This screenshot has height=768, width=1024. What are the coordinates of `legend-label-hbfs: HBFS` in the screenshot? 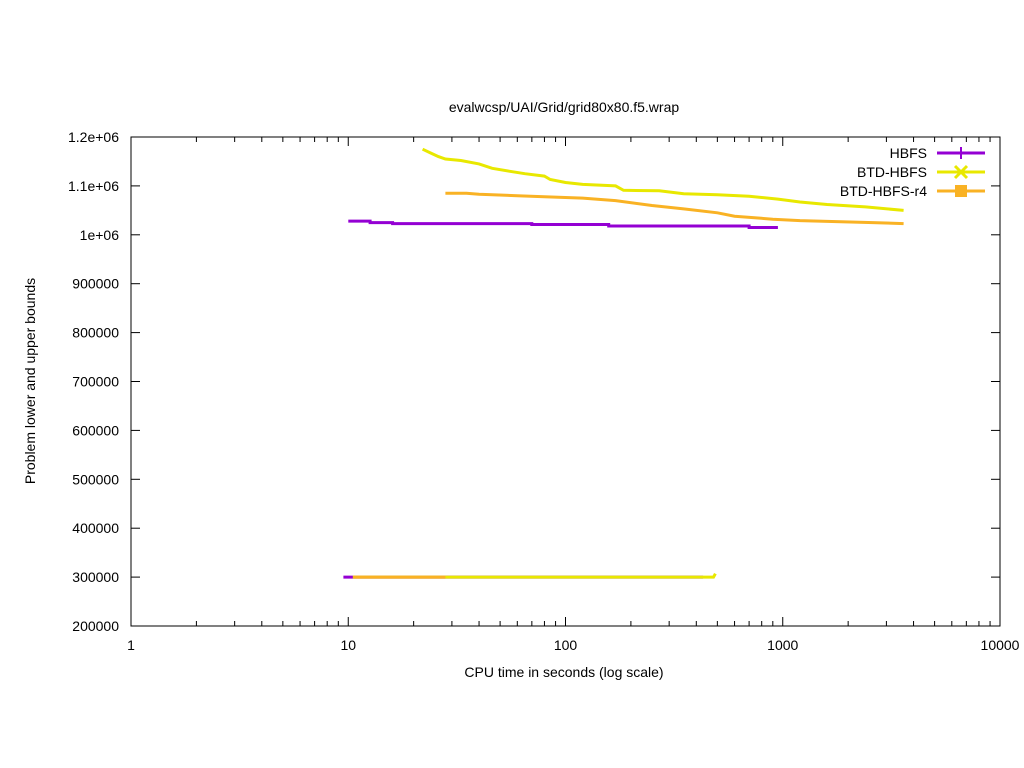 It's located at (908, 153).